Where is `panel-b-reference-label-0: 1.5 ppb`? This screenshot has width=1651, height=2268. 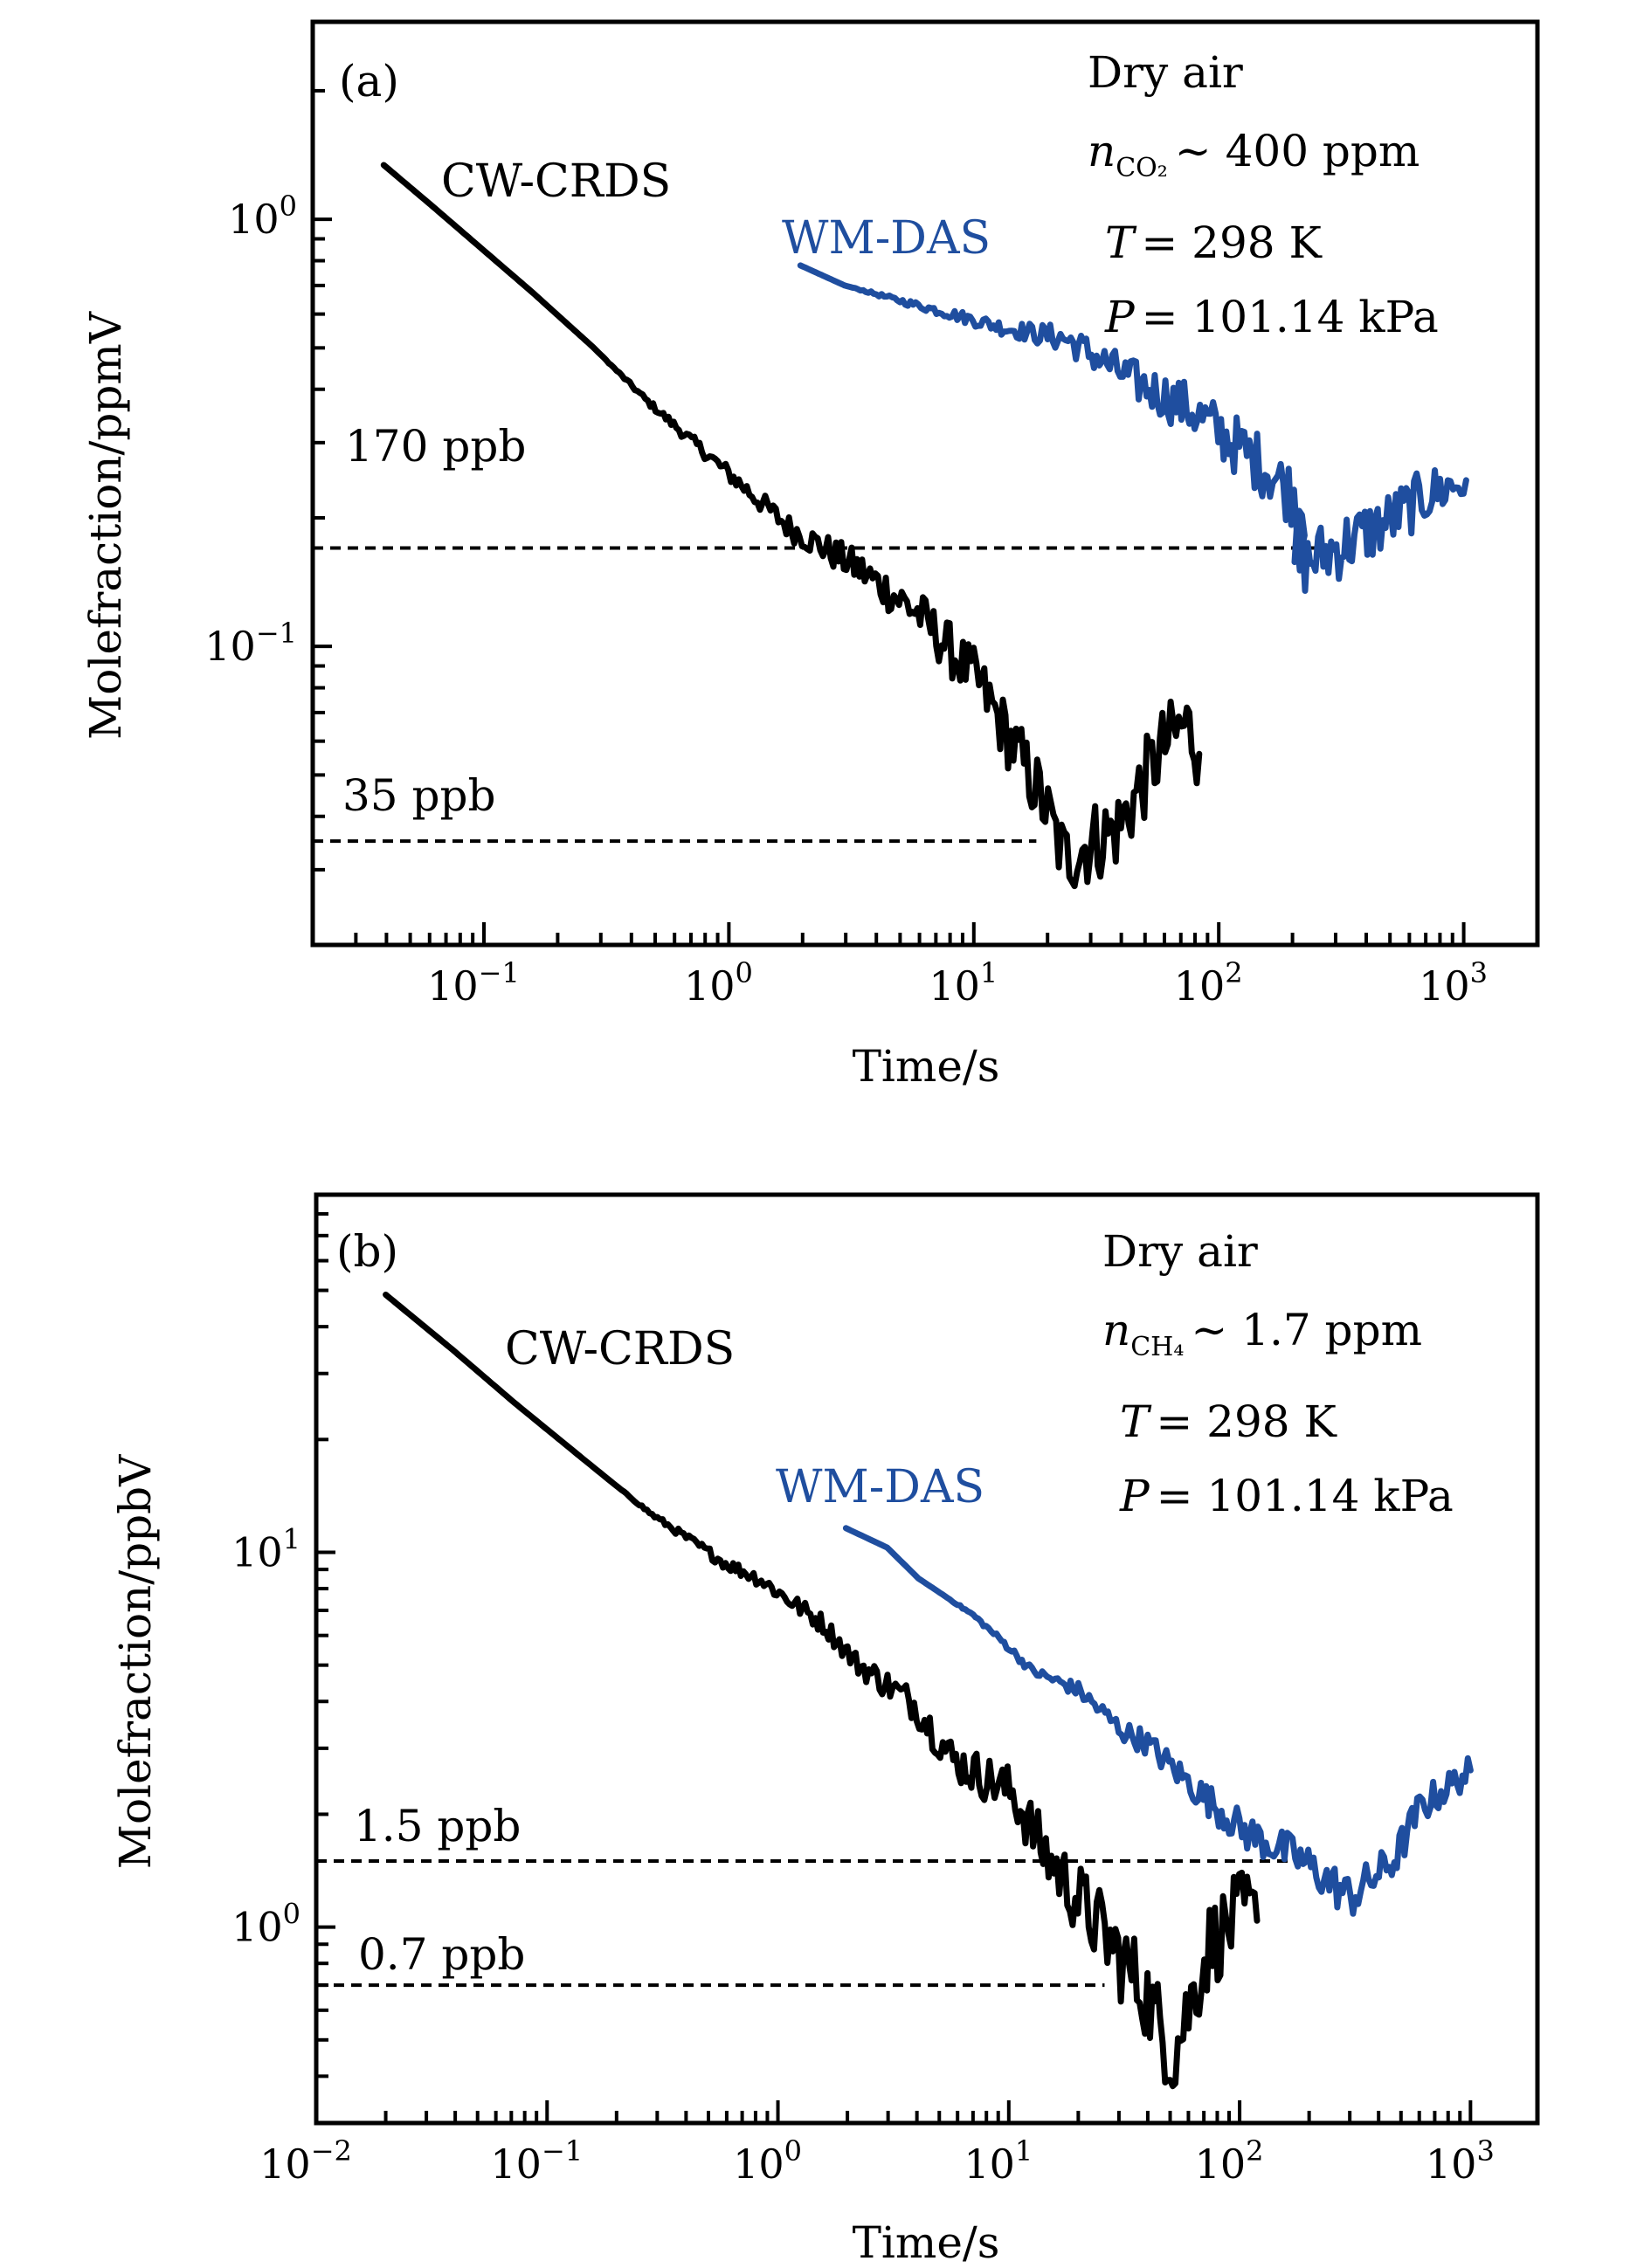
panel-b-reference-label-0: 1.5 ppb is located at coordinates (437, 1826).